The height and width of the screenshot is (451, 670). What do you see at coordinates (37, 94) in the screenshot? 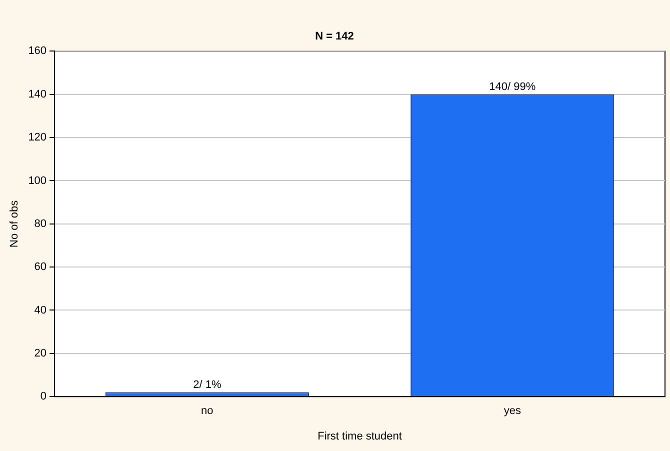
I see `y-tick-label: 140` at bounding box center [37, 94].